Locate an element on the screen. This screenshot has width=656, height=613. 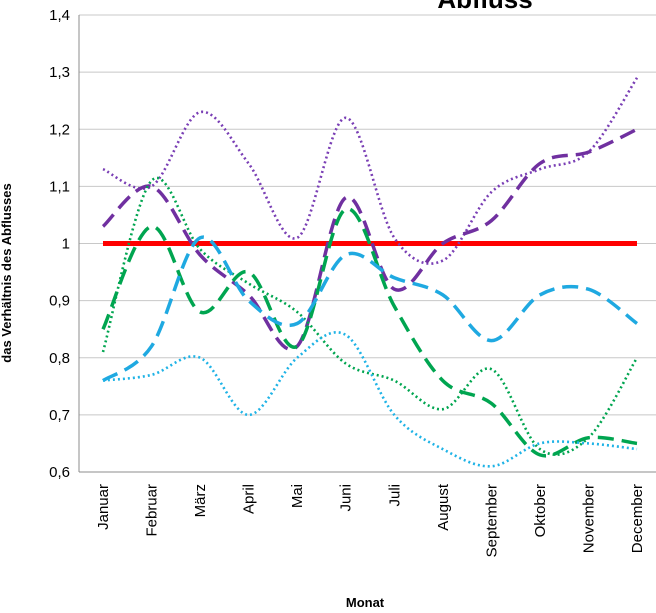
y-tick-label: 1,3 is located at coordinates (59, 72).